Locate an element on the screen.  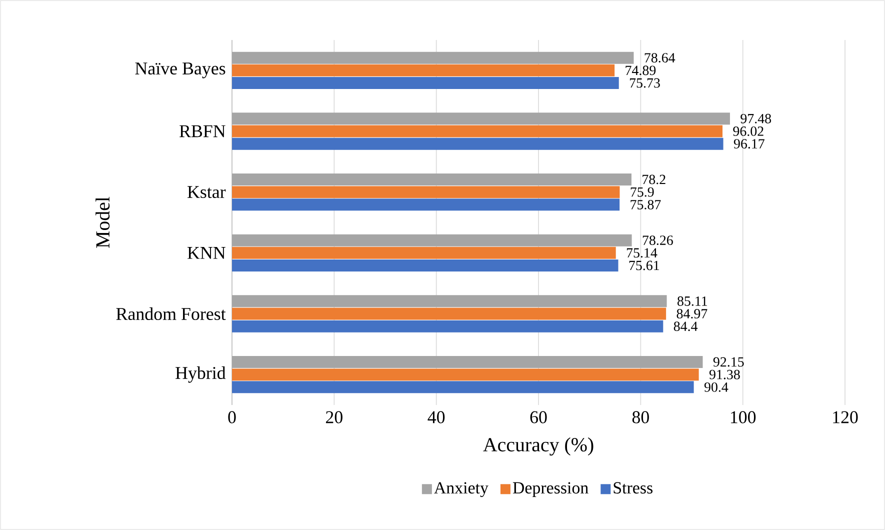
data-label: 75.14 is located at coordinates (642, 253).